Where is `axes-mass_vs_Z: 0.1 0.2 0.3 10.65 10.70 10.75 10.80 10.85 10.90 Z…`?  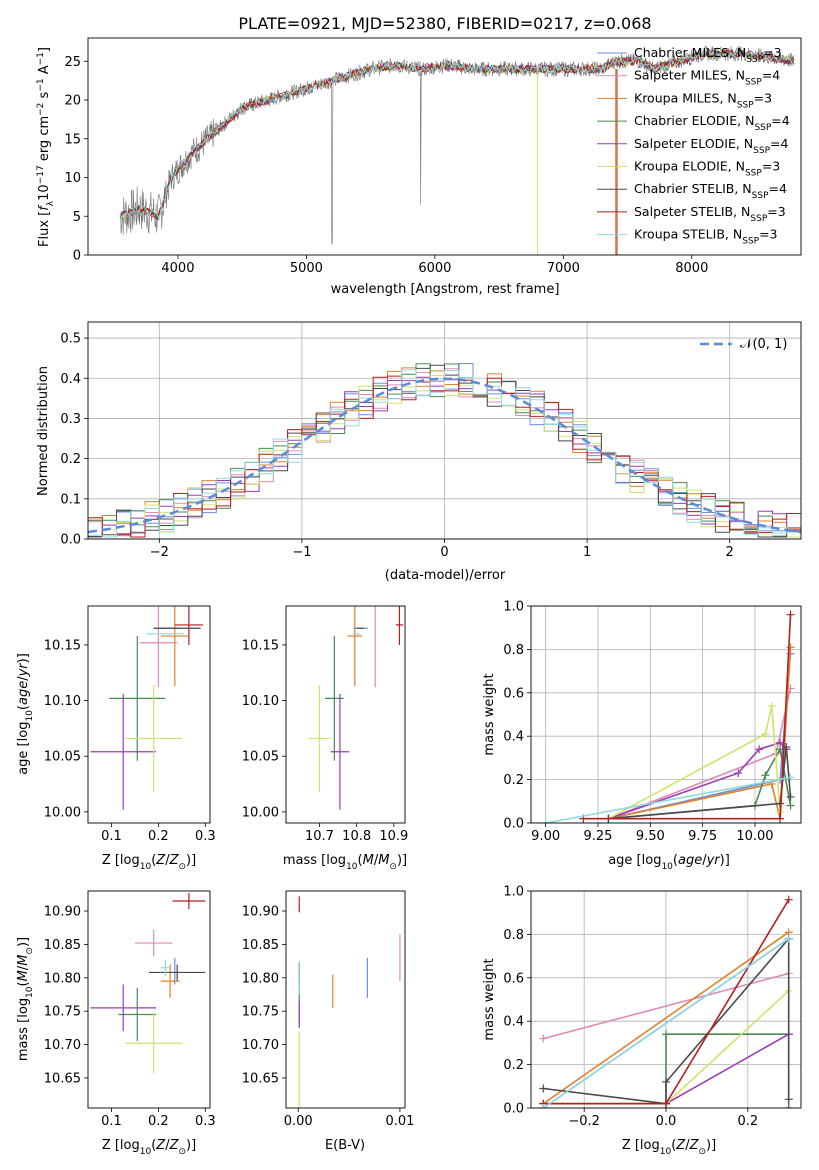
axes-mass_vs_Z: 0.1 0.2 0.3 10.65 10.70 10.75 10.80 10.85 10.90 Z… is located at coordinates (116, 1023).